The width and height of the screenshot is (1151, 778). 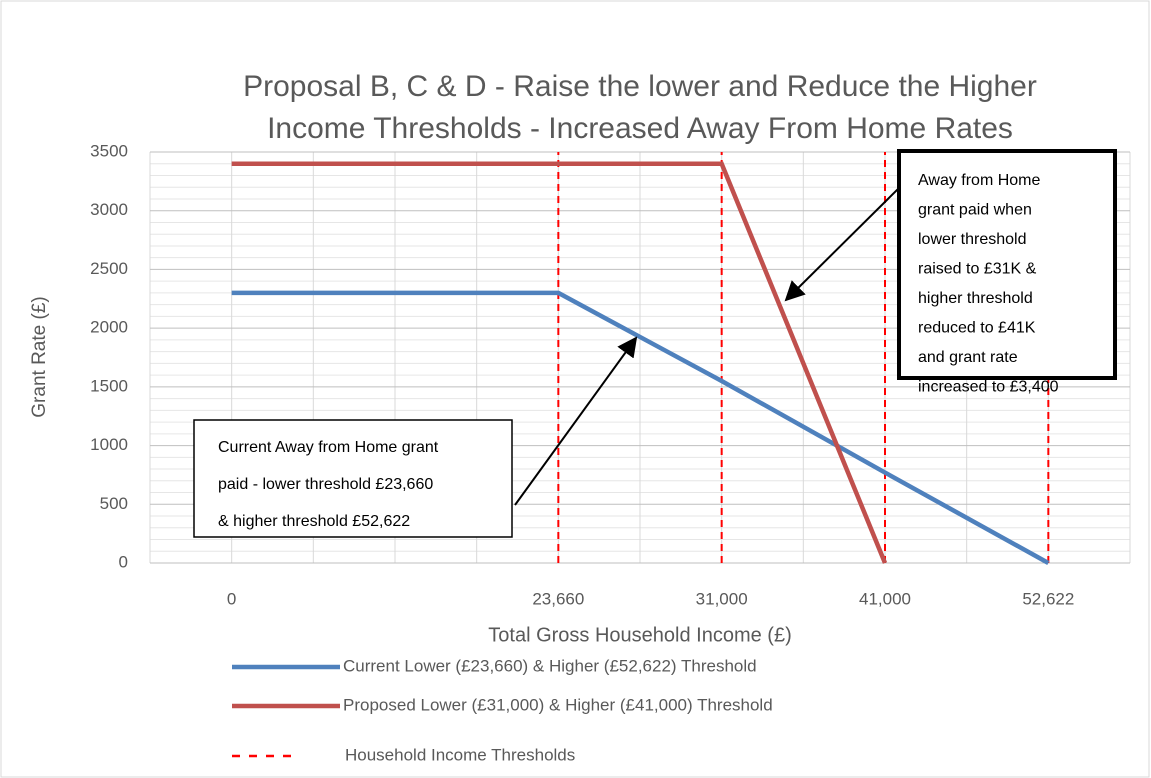 I want to click on annotation-text: paid - lower threshold £23,660, so click(x=325, y=484).